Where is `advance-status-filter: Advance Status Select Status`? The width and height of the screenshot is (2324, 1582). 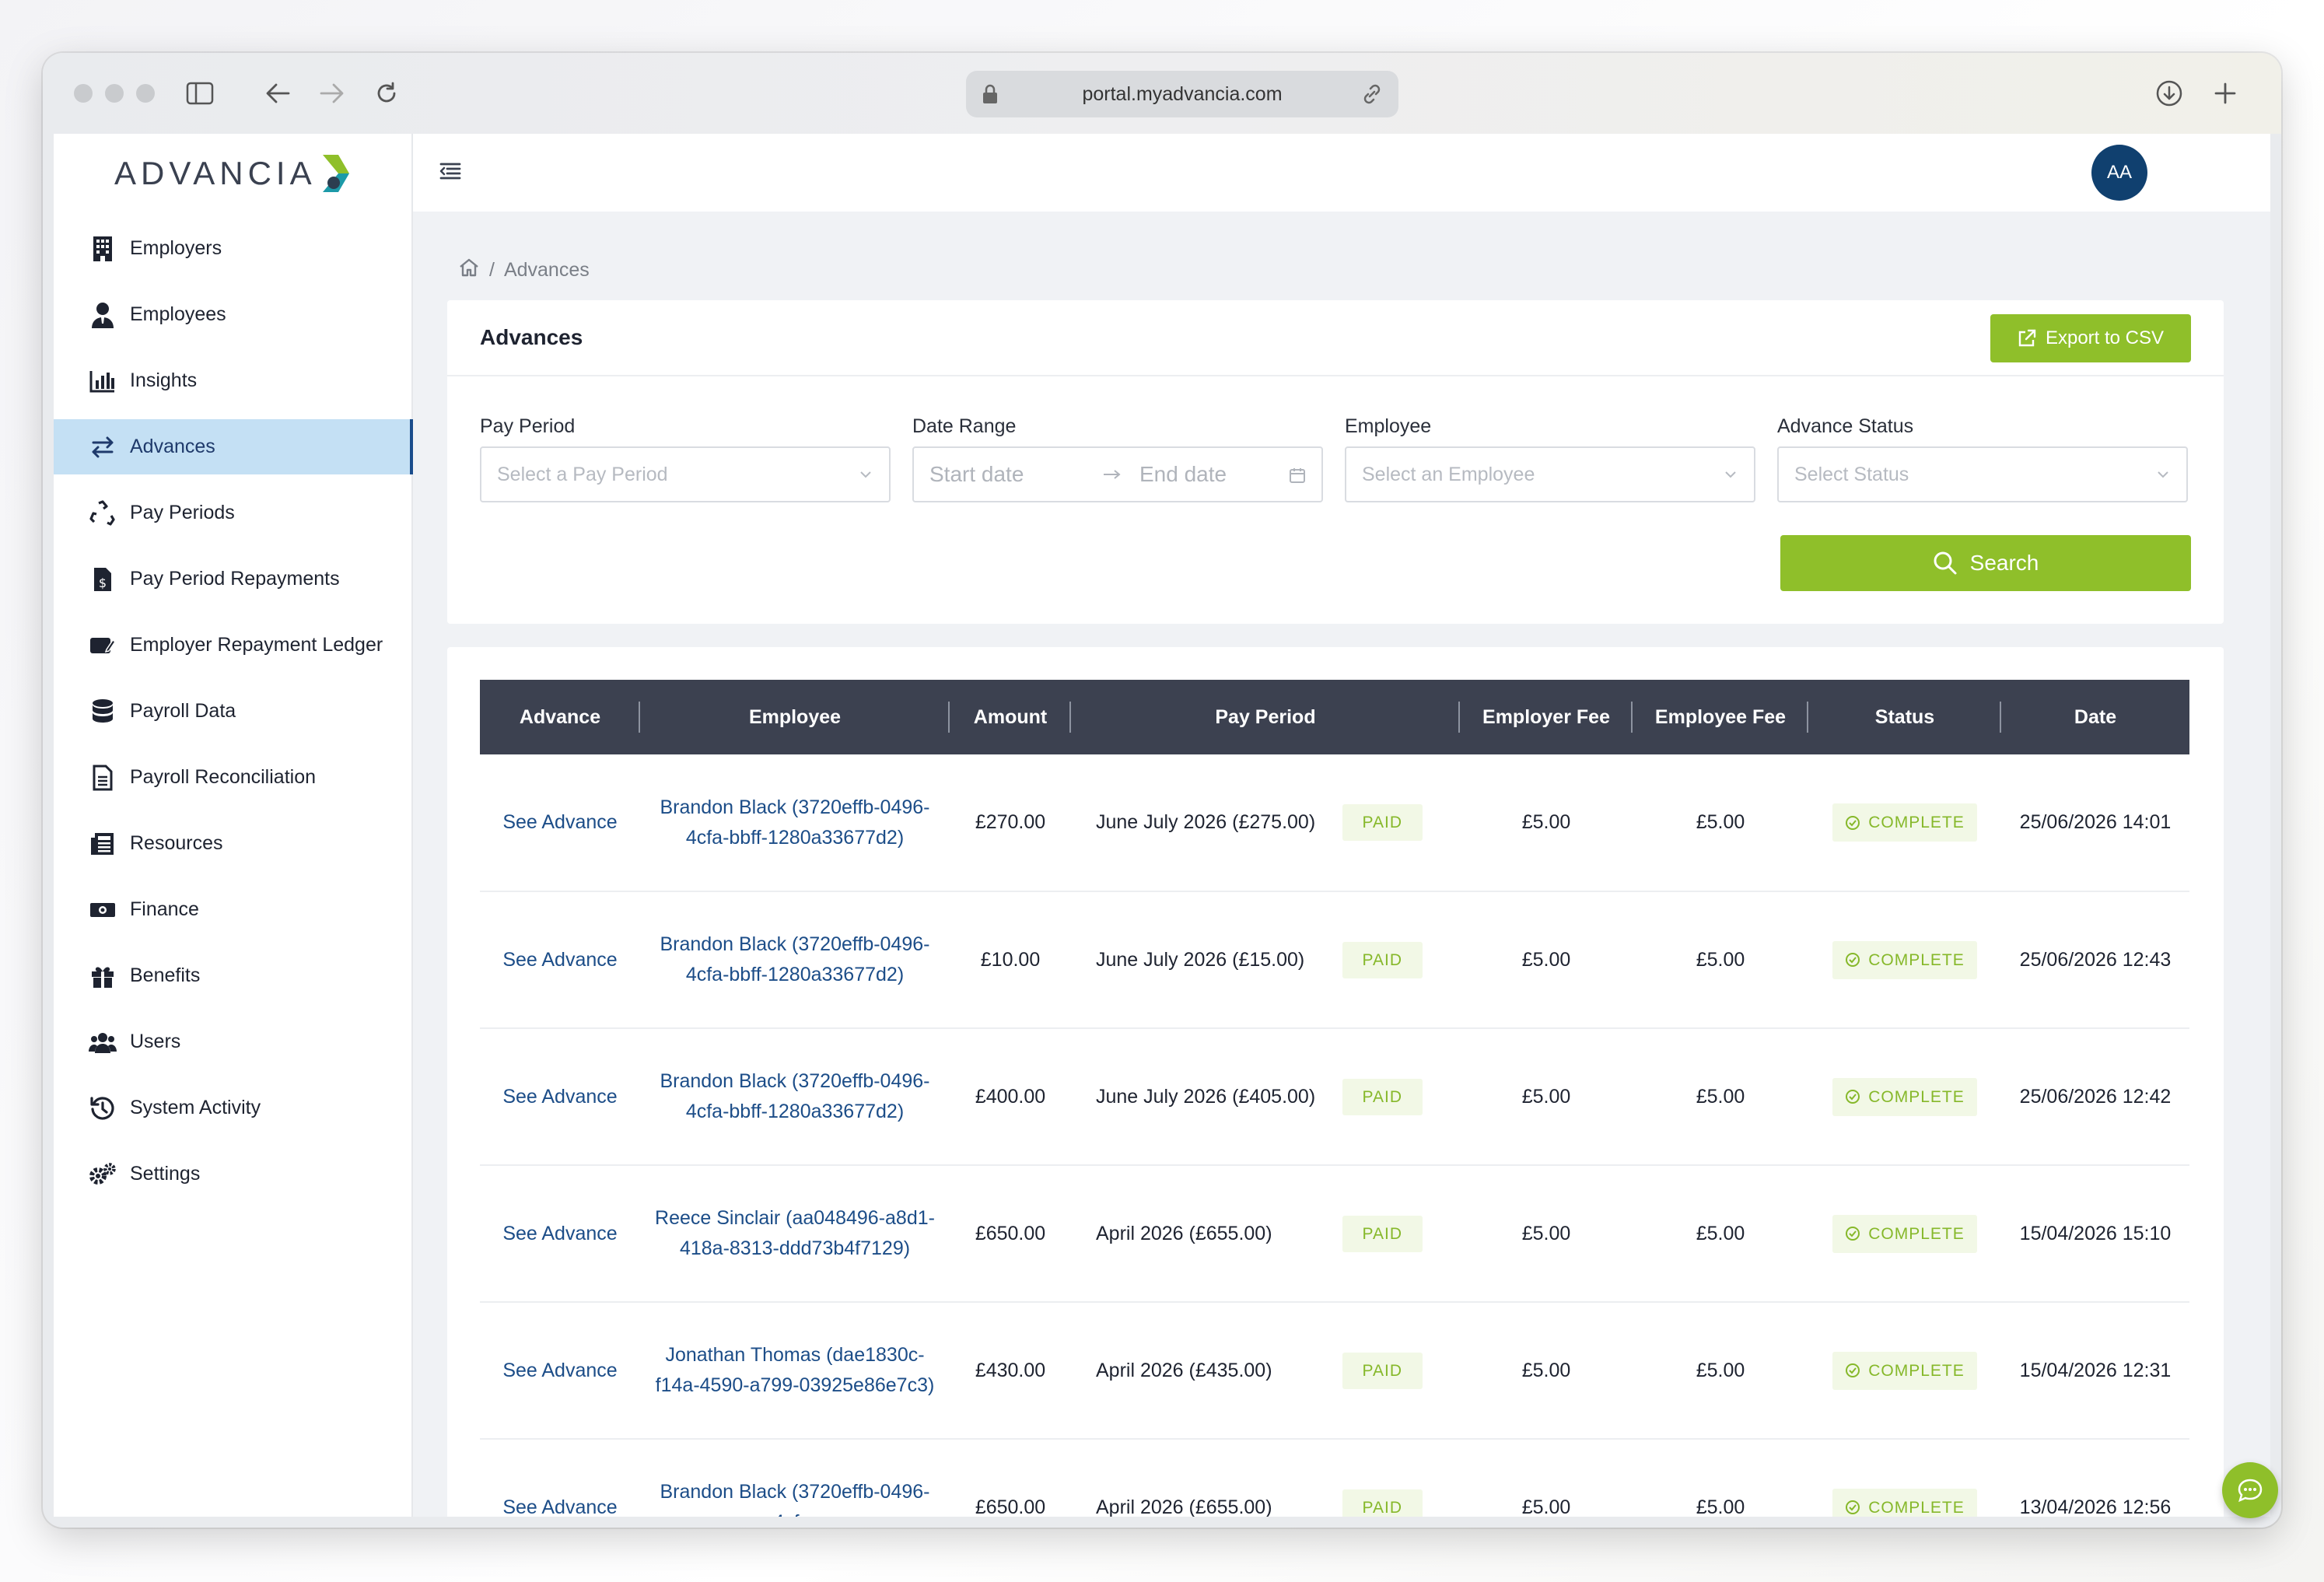 advance-status-filter: Advance Status Select Status is located at coordinates (1983, 458).